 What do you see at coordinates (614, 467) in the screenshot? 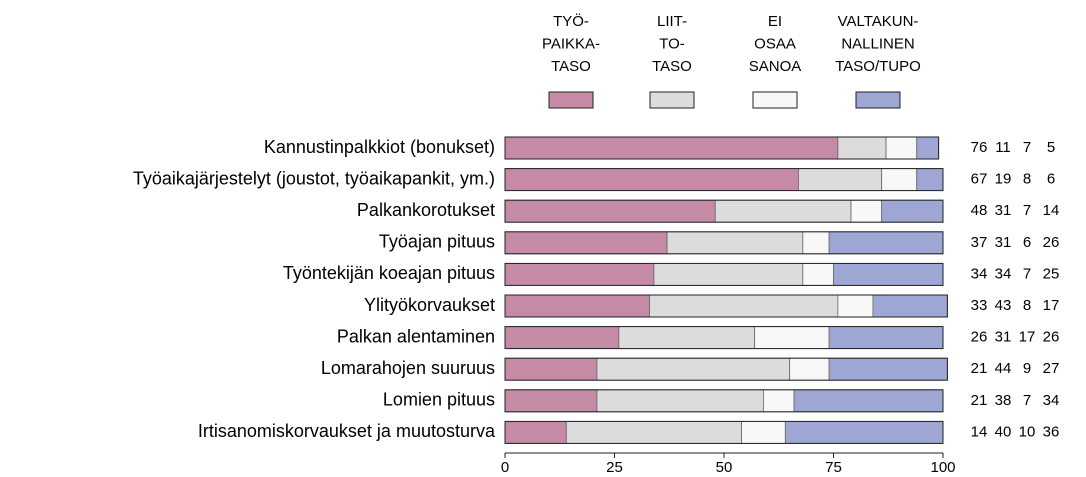
I see `x-tick-label: 25` at bounding box center [614, 467].